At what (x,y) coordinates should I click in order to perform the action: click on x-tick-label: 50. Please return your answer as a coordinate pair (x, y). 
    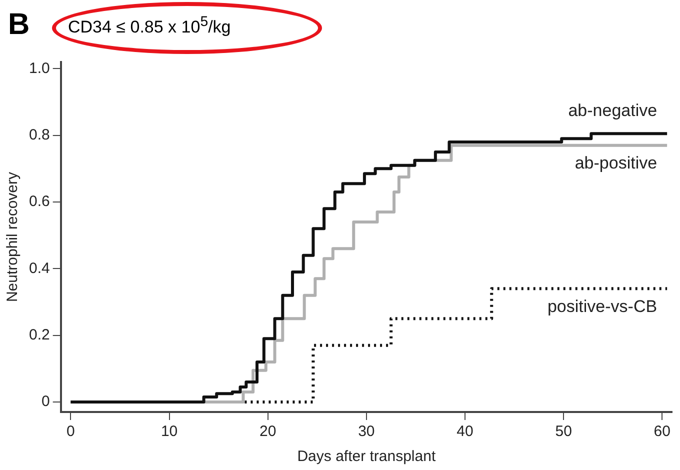
    Looking at the image, I should click on (563, 431).